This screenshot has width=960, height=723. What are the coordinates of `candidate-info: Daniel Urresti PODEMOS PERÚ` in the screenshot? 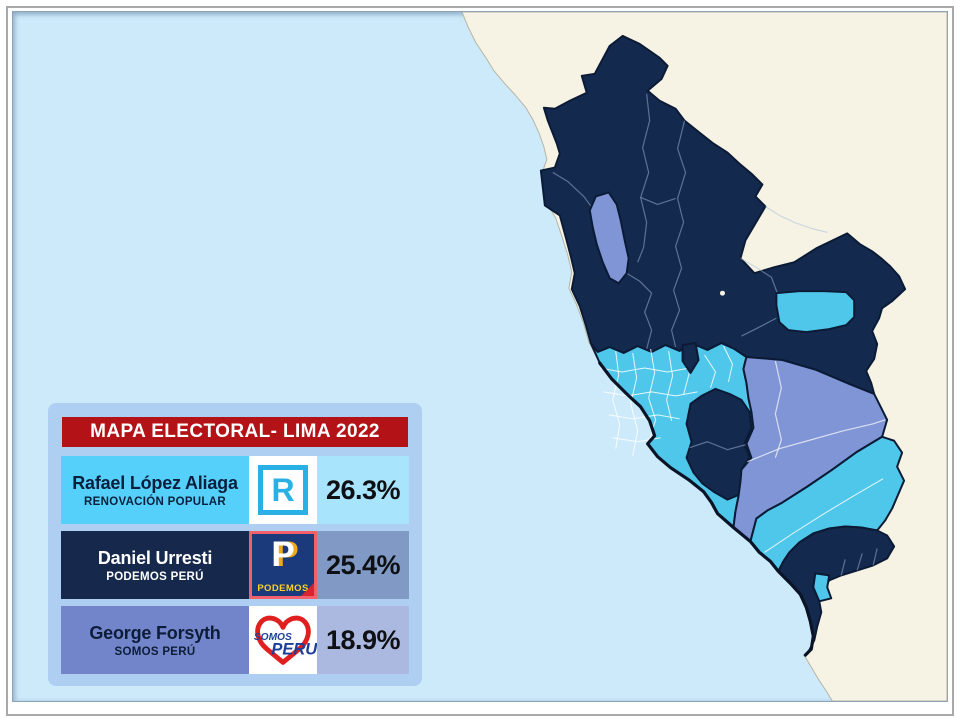 It's located at (155, 565).